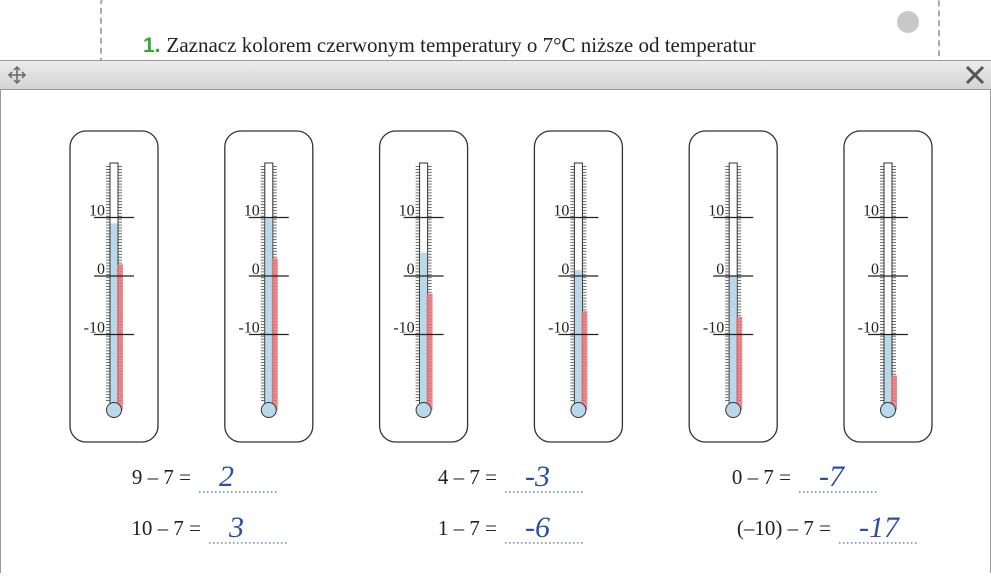 The width and height of the screenshot is (991, 578). I want to click on answer: -6, so click(537, 527).